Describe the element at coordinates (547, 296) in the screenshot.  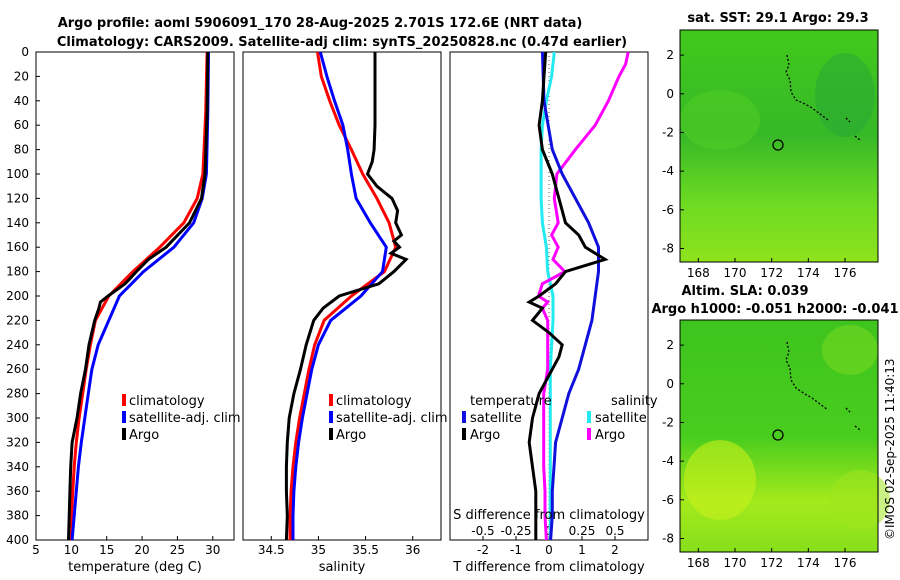
I see `salinity-satellite-diff-line` at that location.